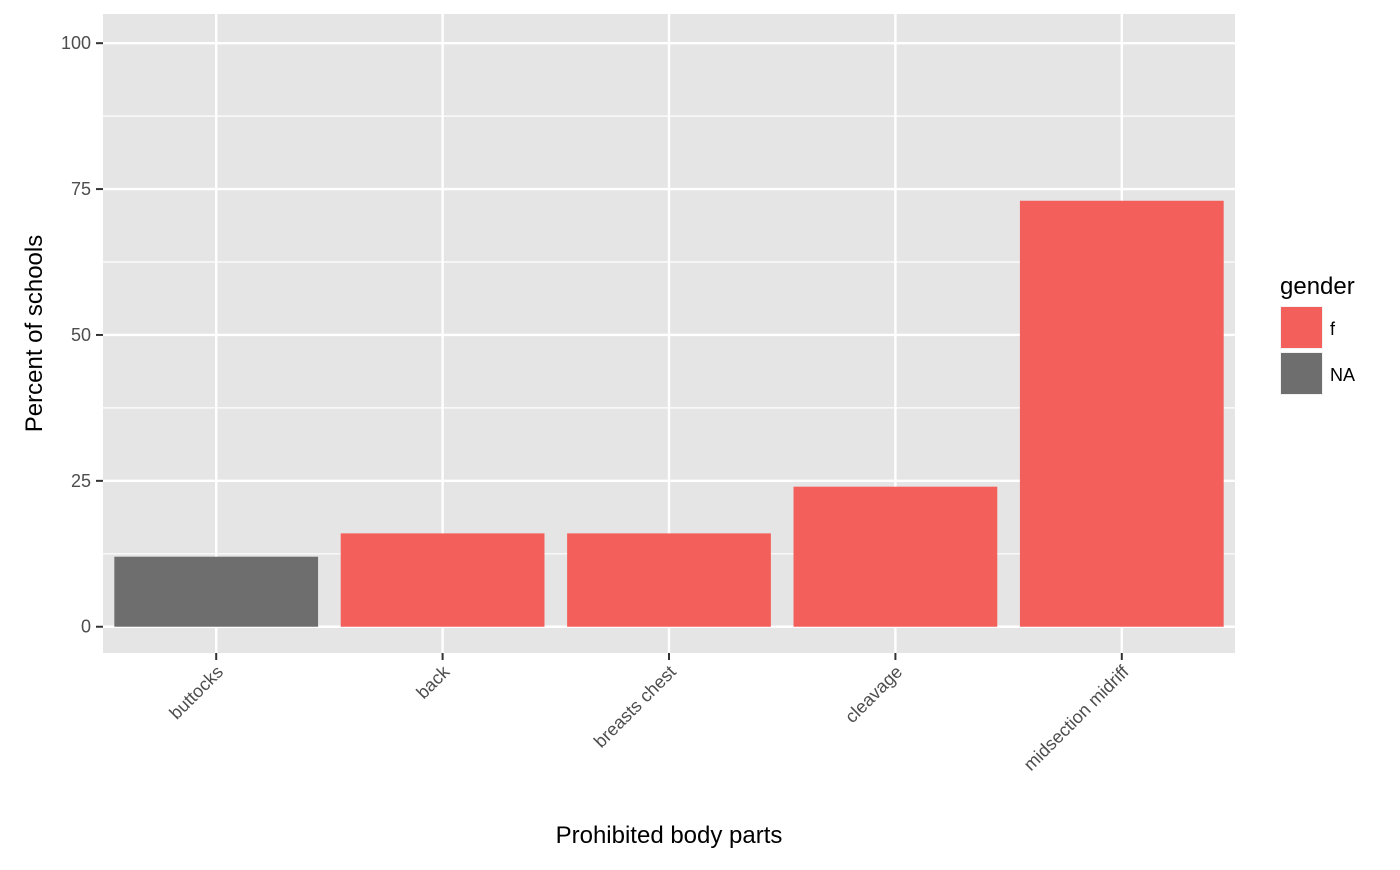 Image resolution: width=1400 pixels, height=870 pixels. What do you see at coordinates (895, 556) in the screenshot?
I see `bar-cleavage` at bounding box center [895, 556].